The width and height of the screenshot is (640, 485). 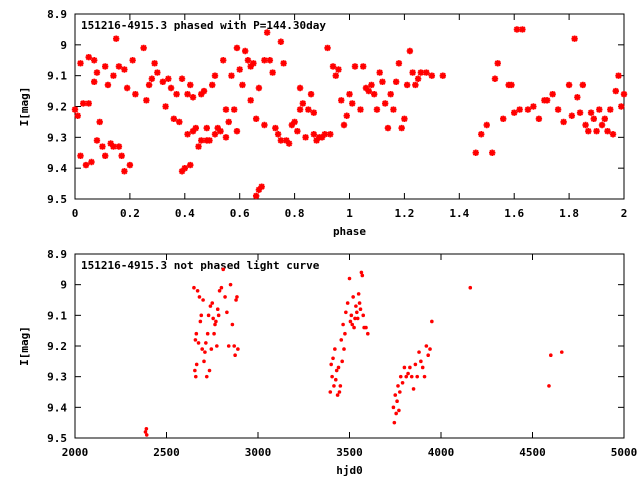 I want to click on y-tick-label: 9.5, so click(x=57, y=199).